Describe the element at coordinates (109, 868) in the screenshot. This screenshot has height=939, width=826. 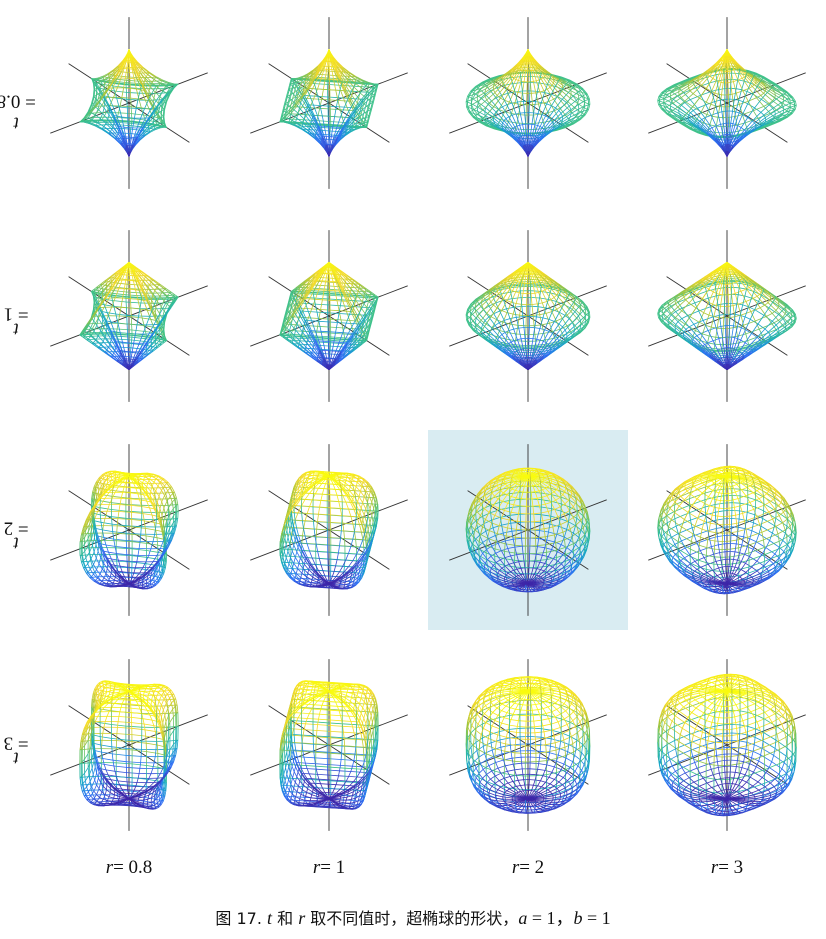
I see `column-var: r` at that location.